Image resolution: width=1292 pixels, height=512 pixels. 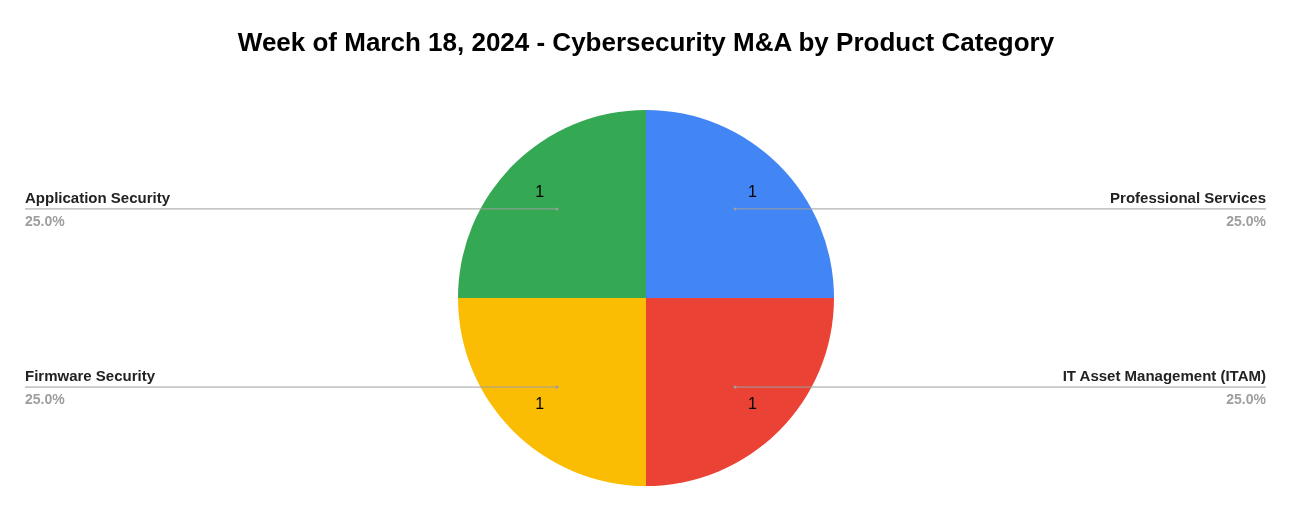 What do you see at coordinates (1188, 197) in the screenshot?
I see `slice-label: Professional Services` at bounding box center [1188, 197].